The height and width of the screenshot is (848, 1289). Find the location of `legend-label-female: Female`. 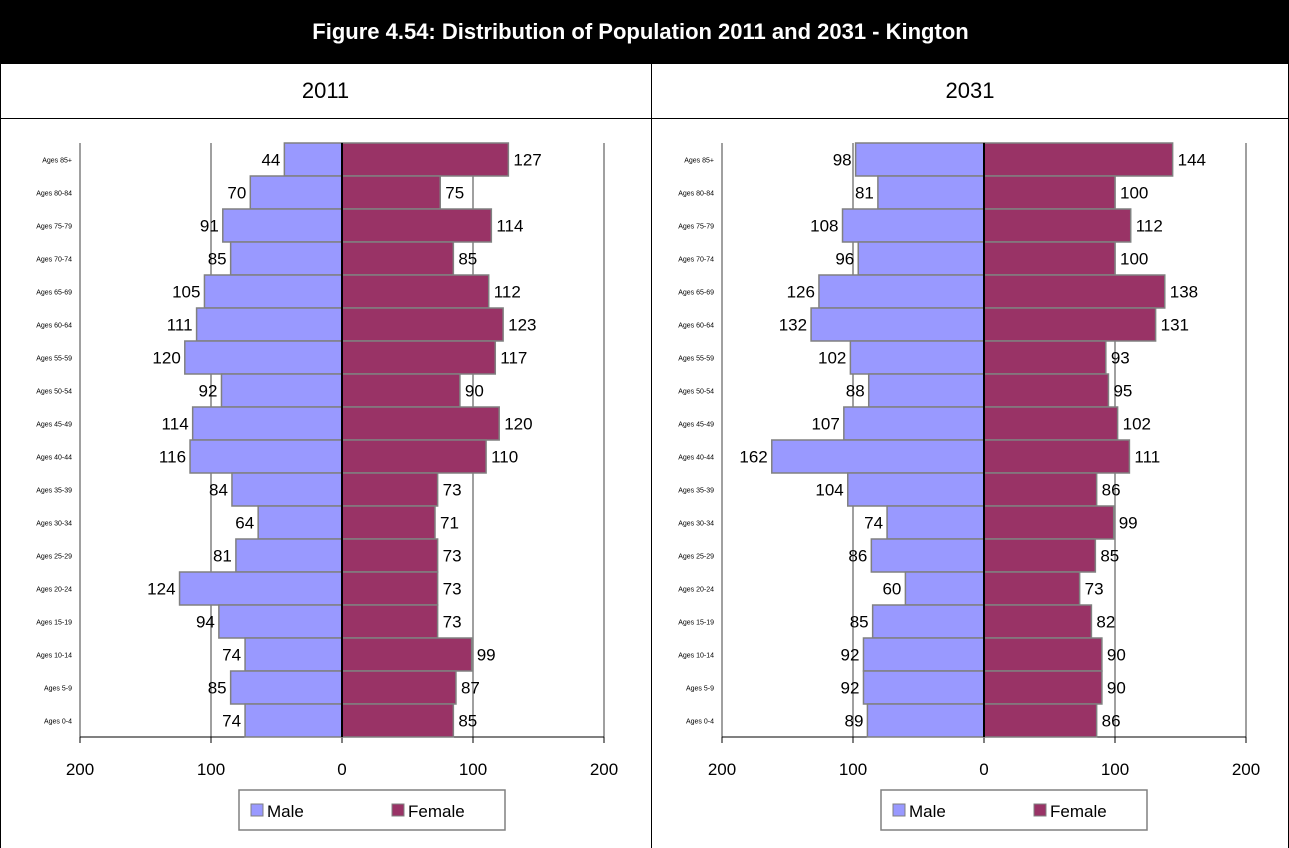

legend-label-female: Female is located at coordinates (1078, 811).